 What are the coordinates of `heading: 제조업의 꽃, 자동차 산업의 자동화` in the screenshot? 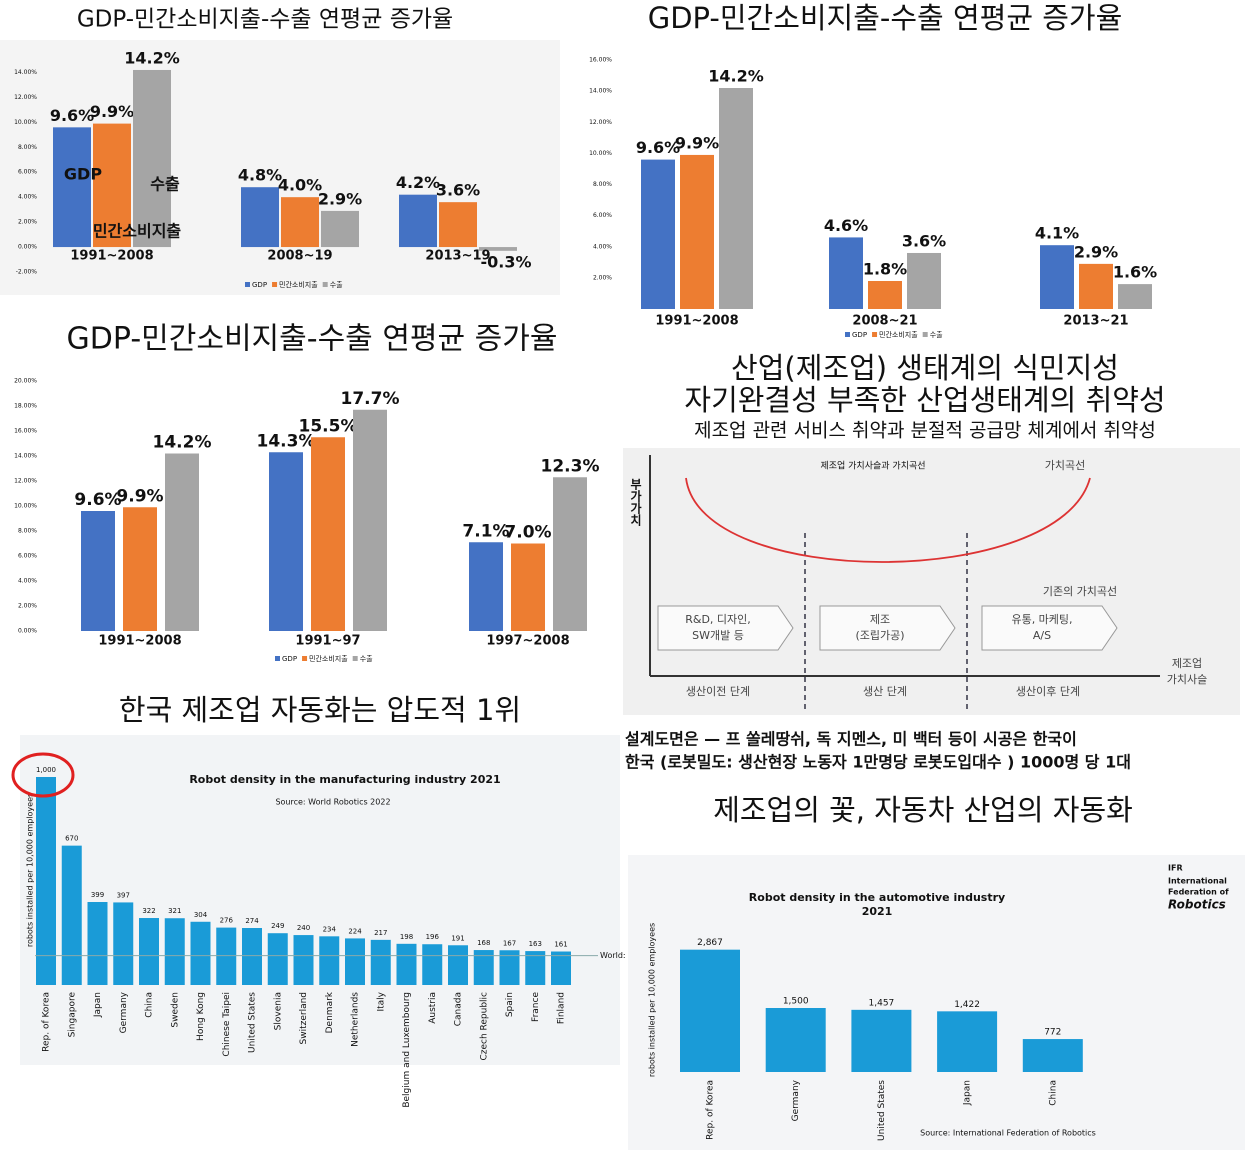 It's located at (923, 810).